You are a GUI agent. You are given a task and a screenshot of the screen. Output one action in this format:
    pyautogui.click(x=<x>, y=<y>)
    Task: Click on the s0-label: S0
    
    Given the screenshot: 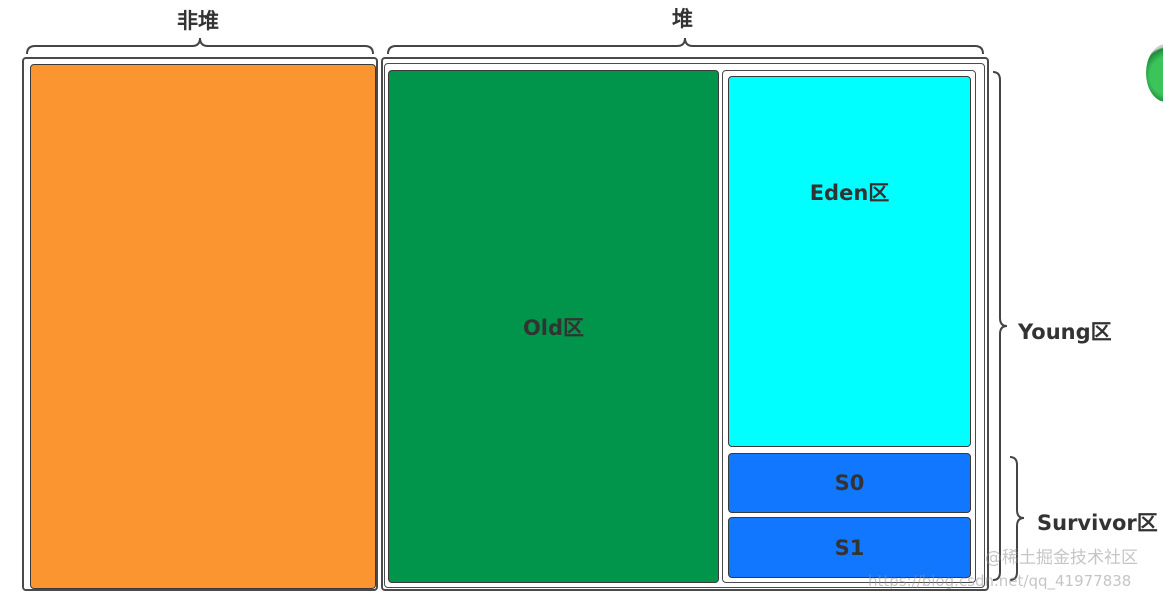 What is the action you would take?
    pyautogui.click(x=849, y=483)
    